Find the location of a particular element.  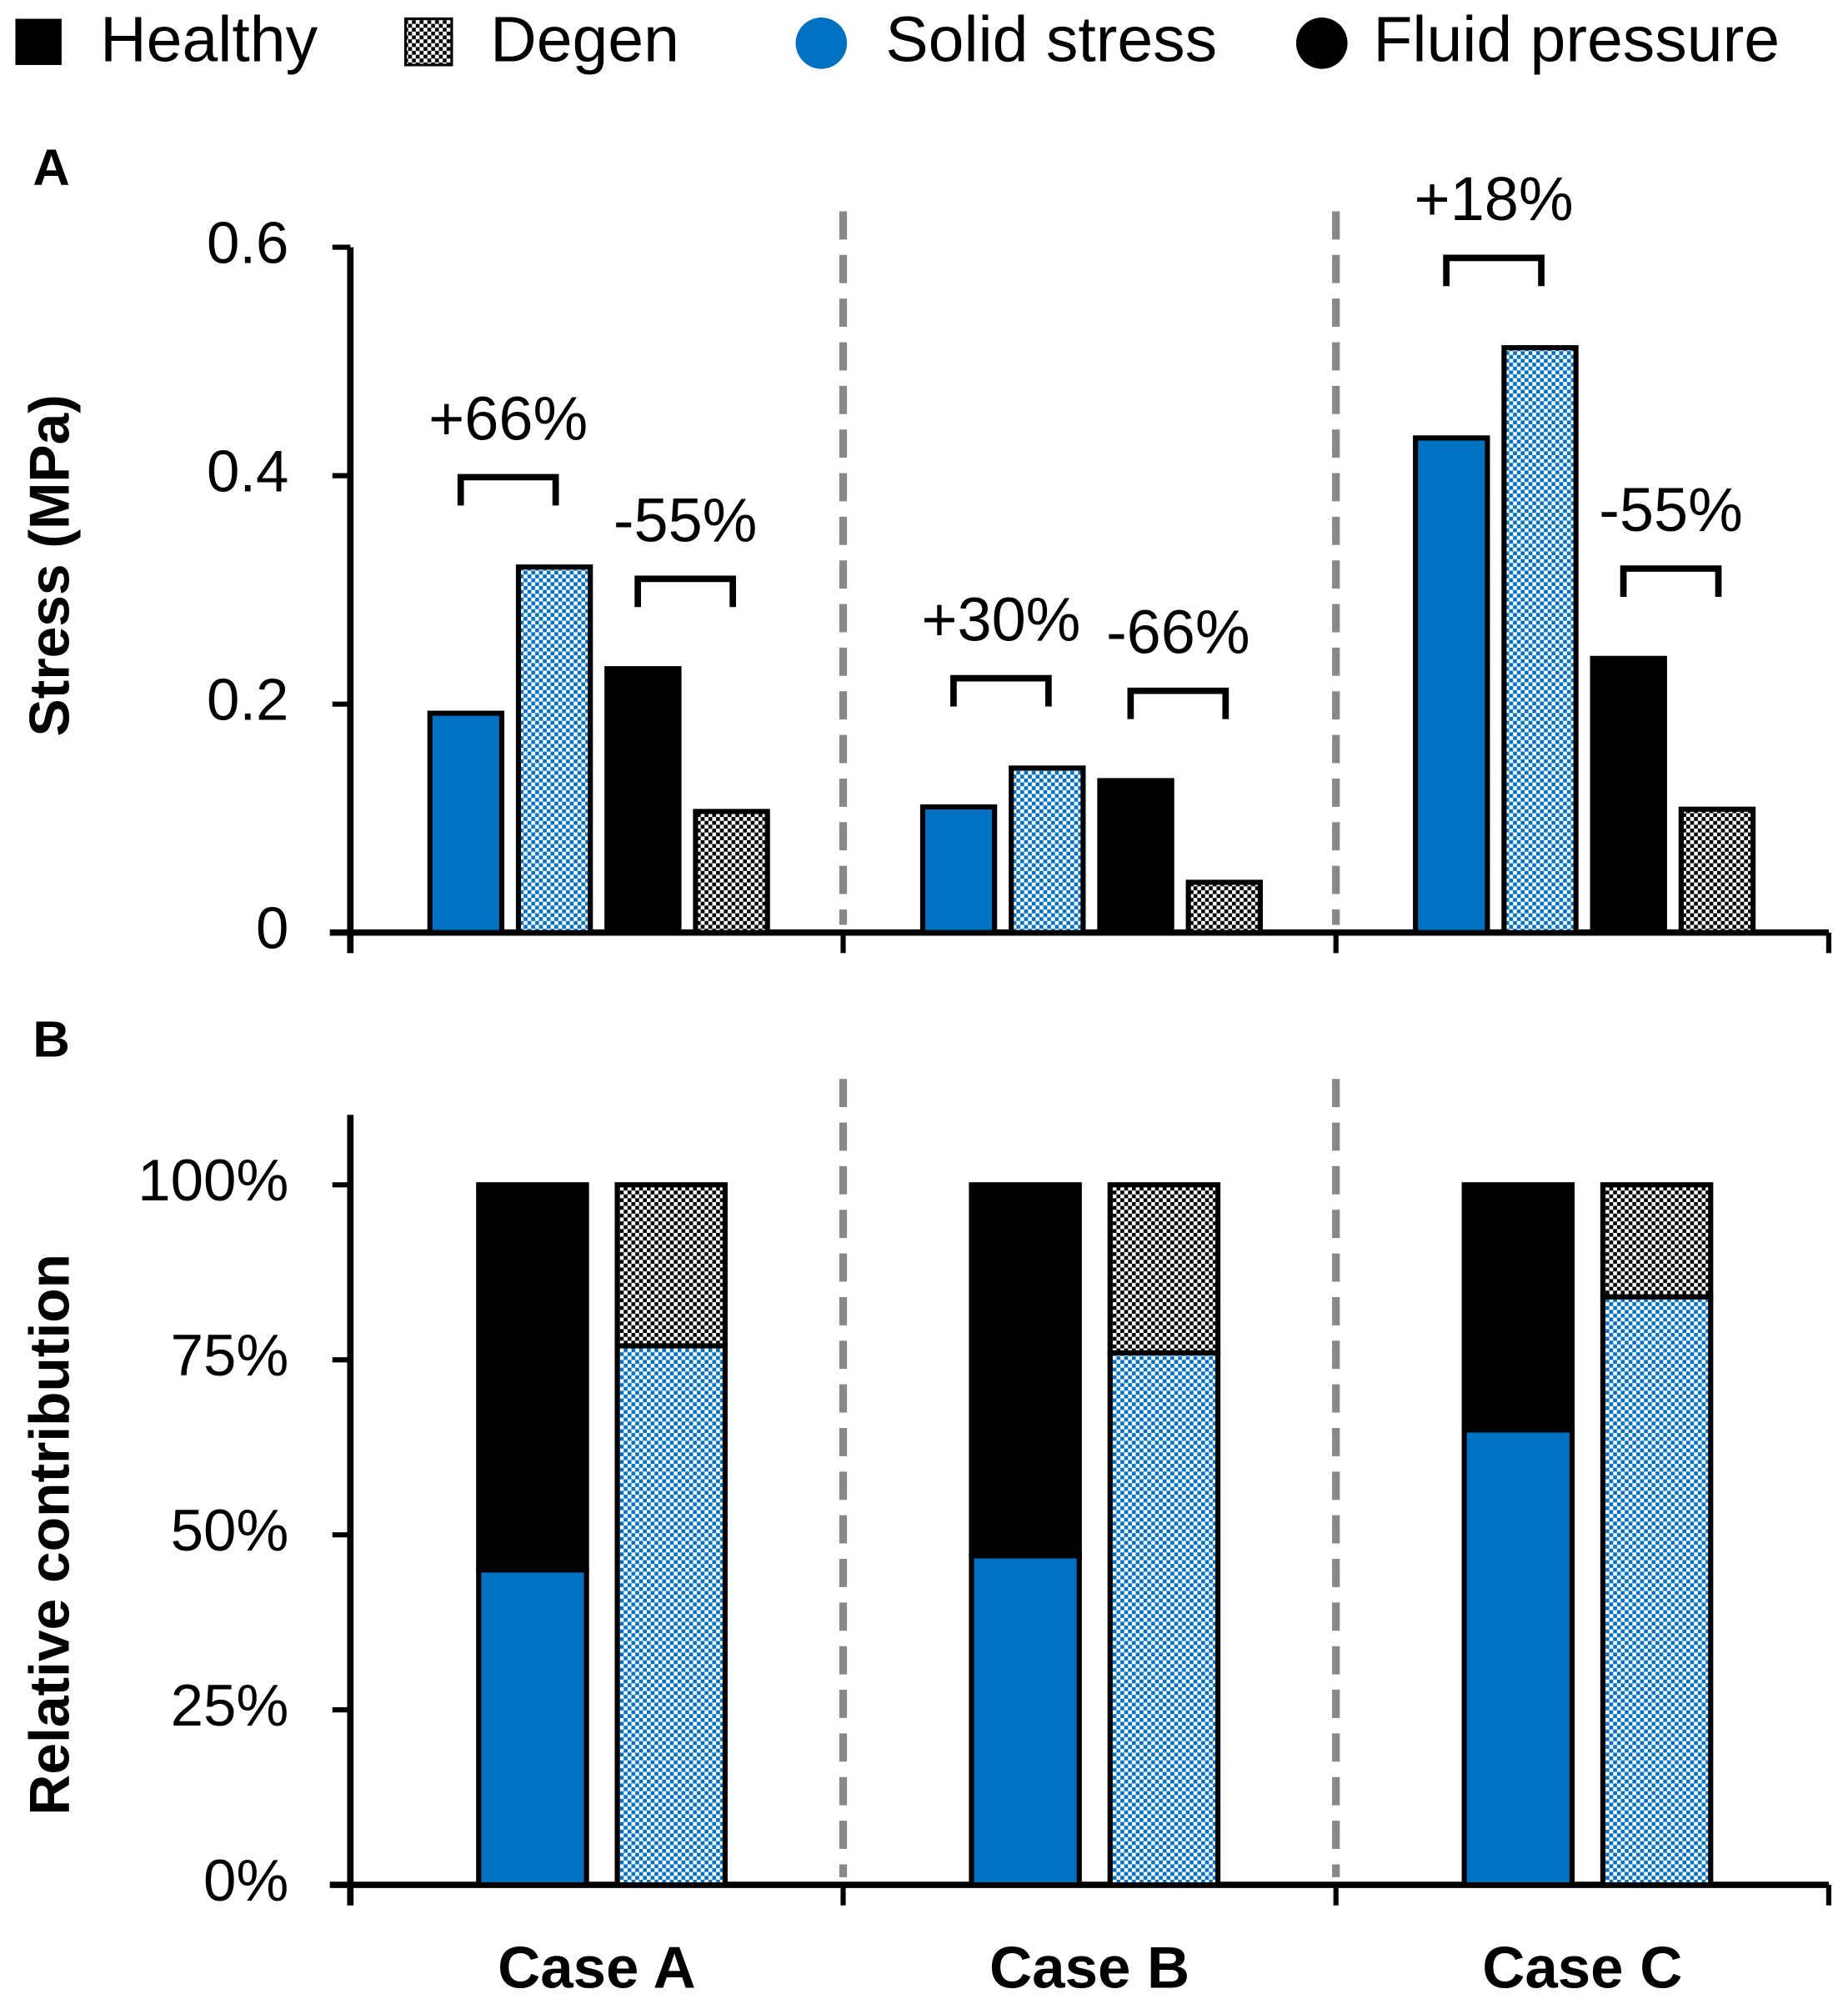

legend-label: Solid stress is located at coordinates (1051, 40).